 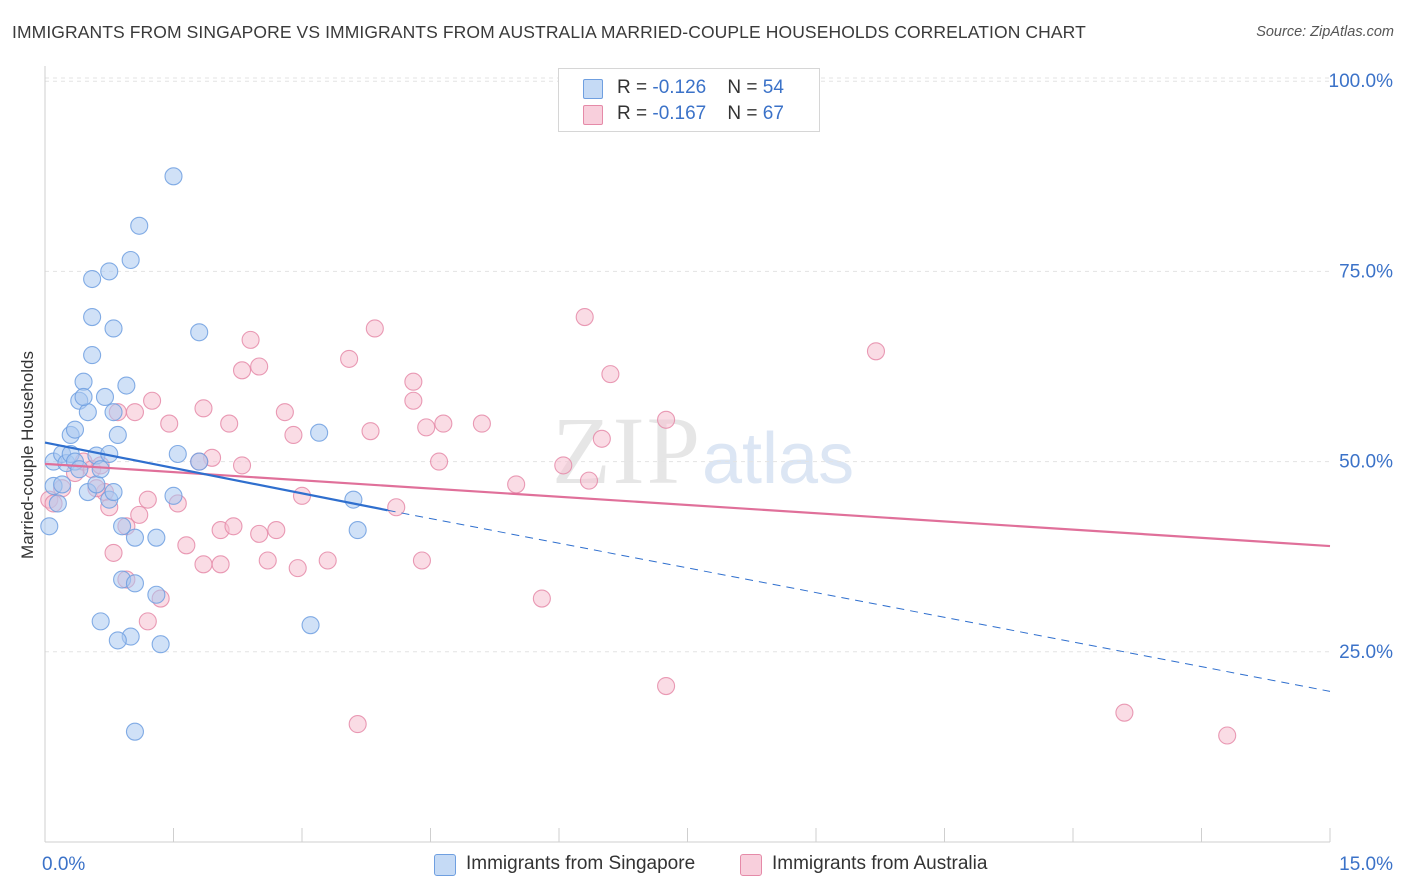 I want to click on source-label: Source: ZipAtlas.com, so click(x=1325, y=32).